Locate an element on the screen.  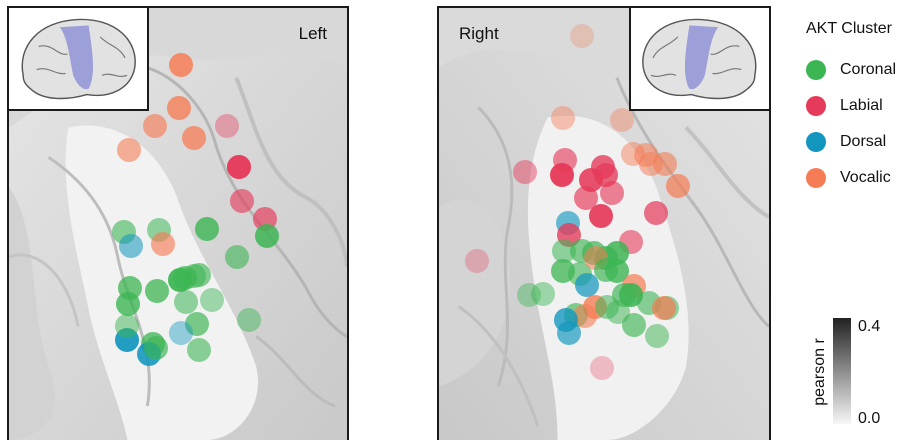
colorbar-min-label: 0.0 is located at coordinates (869, 418).